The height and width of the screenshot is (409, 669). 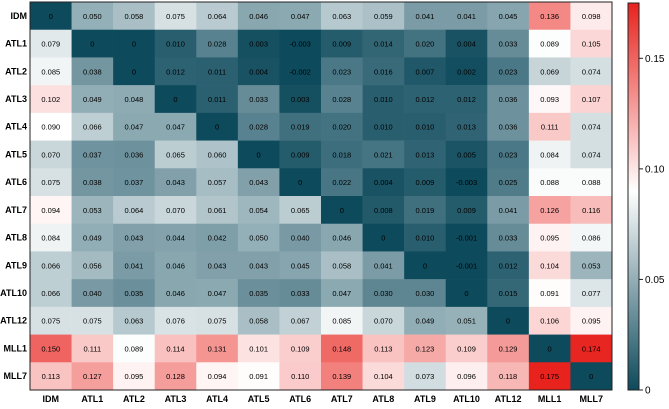 I want to click on cell-value-label: 0.098, so click(x=591, y=16).